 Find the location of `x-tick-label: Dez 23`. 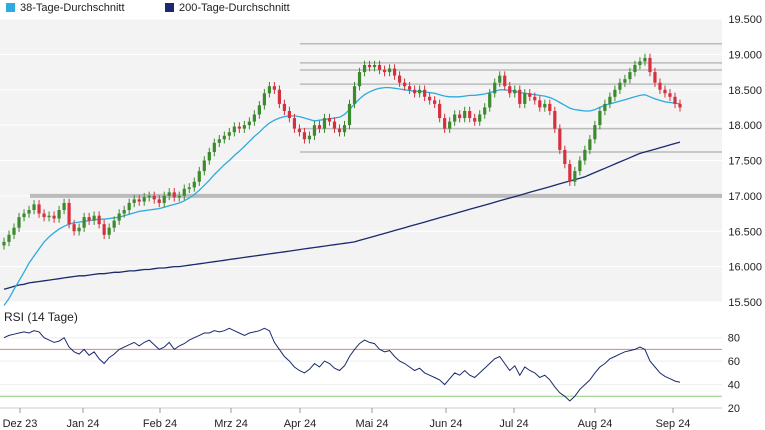

x-tick-label: Dez 23 is located at coordinates (20, 424).